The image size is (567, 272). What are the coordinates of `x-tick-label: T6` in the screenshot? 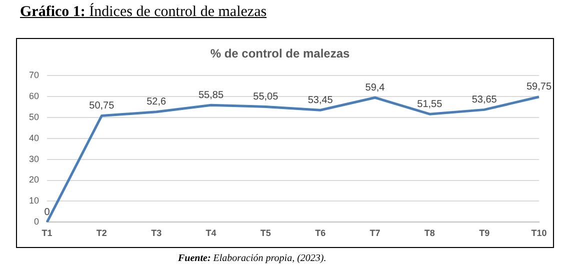 It's located at (320, 233).